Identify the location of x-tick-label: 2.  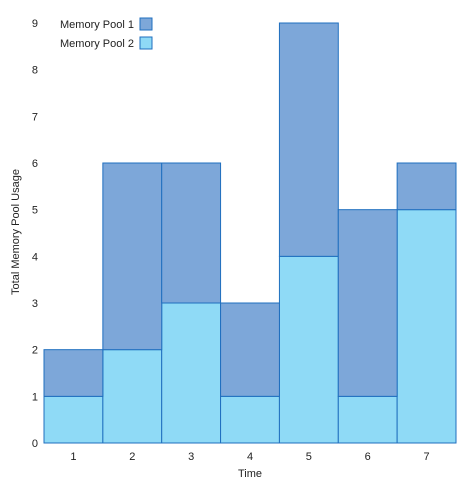
(132, 457).